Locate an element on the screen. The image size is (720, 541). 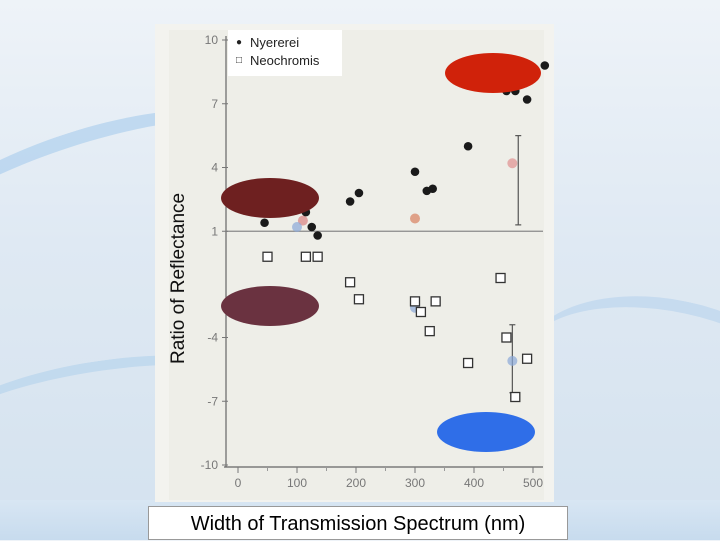
x-tick-label: 500 is located at coordinates (533, 483).